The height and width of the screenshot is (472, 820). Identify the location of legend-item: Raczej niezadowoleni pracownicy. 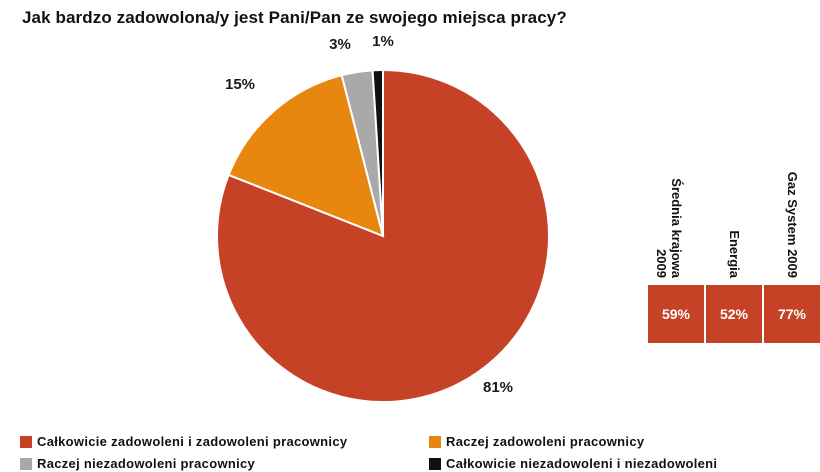
(137, 463).